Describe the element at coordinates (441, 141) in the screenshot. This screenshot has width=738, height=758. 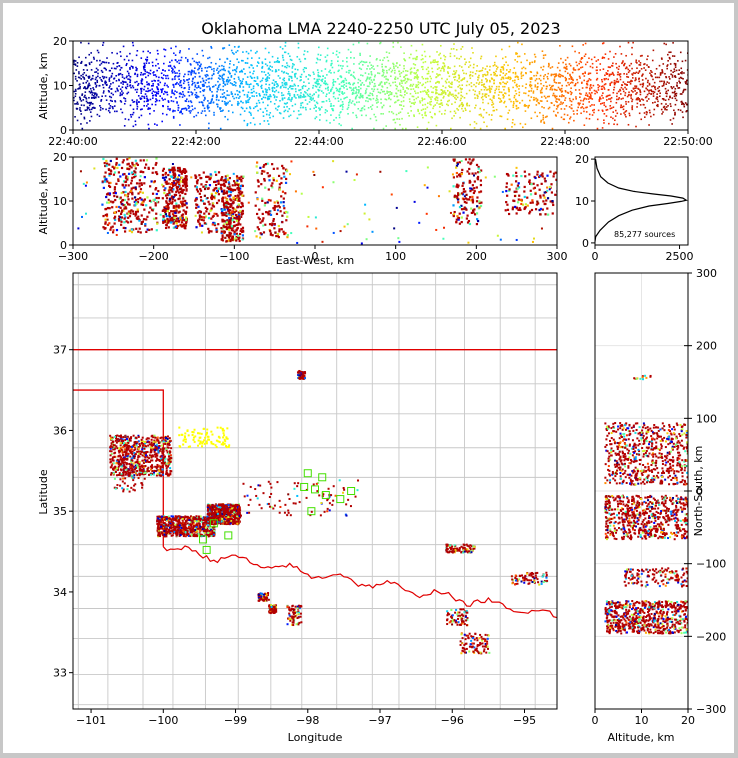
I see `time-tick-label: 22:46:00` at that location.